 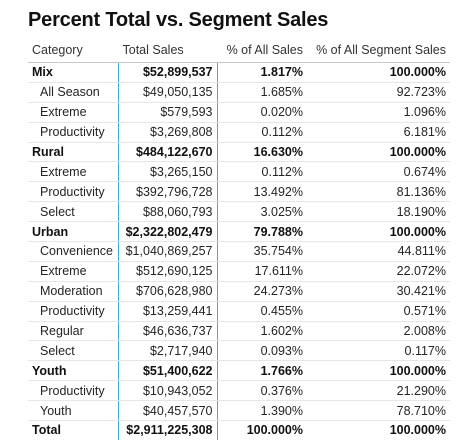 I want to click on table-row: Select $88,060,793 3.025% 18.190%, so click(x=239, y=212).